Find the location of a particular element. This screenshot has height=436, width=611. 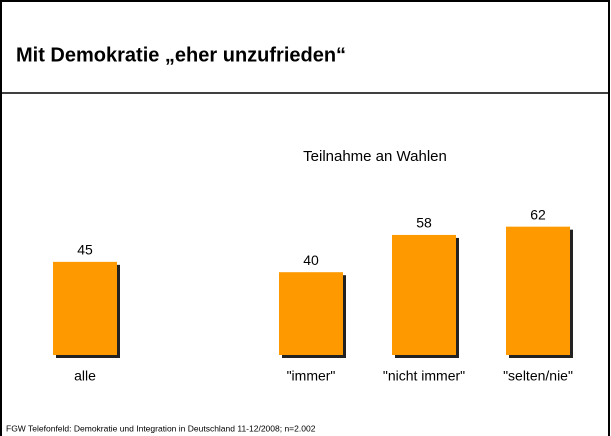

x-tick-label: "nicht immer" is located at coordinates (424, 376).